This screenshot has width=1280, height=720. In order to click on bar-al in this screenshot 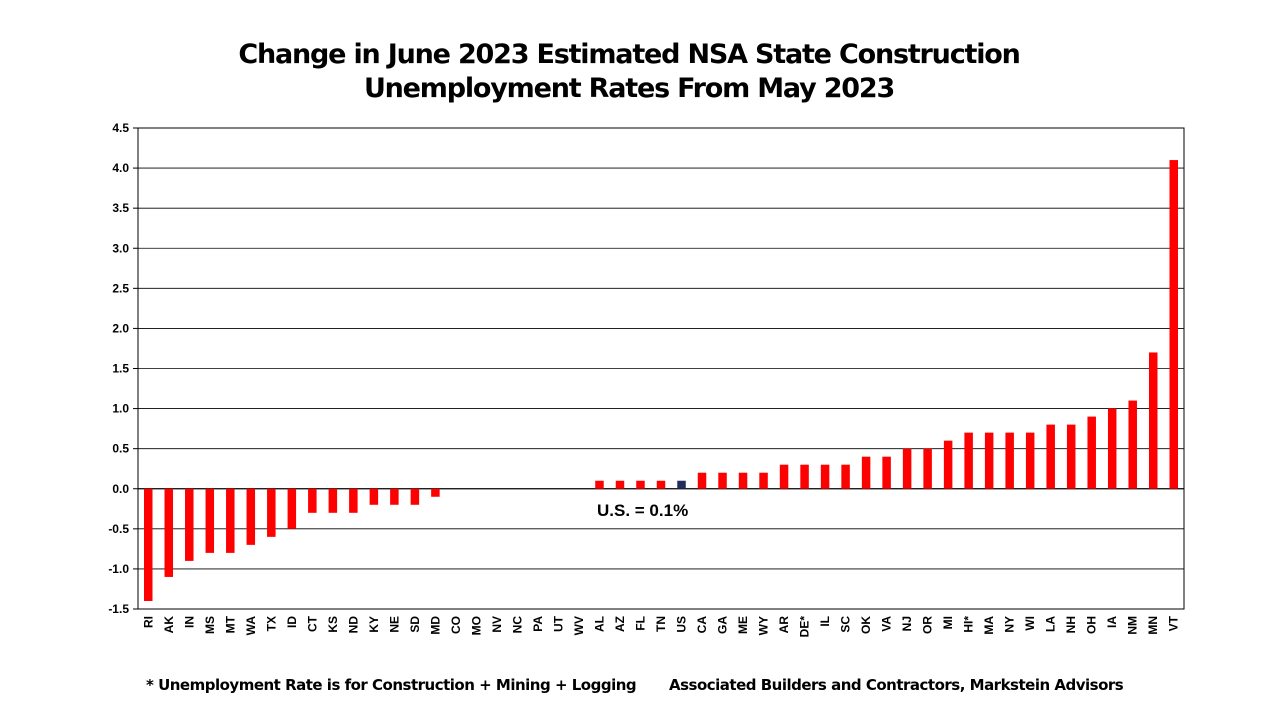, I will do `click(599, 484)`.